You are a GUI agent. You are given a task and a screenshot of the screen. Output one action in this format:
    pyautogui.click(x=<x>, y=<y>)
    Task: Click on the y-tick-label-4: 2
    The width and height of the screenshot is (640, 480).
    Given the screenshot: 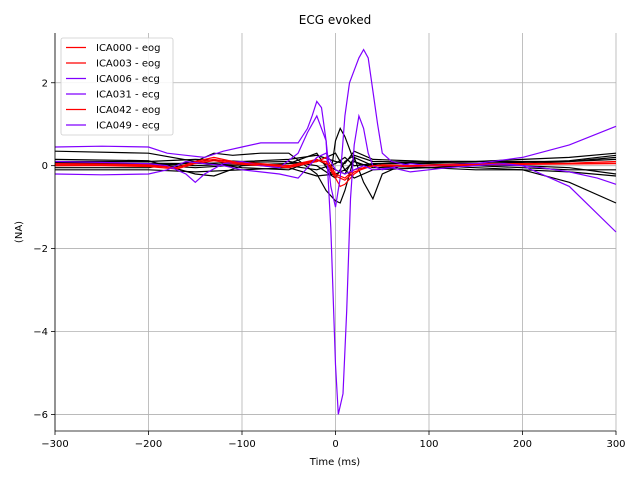 What is the action you would take?
    pyautogui.click(x=45, y=83)
    